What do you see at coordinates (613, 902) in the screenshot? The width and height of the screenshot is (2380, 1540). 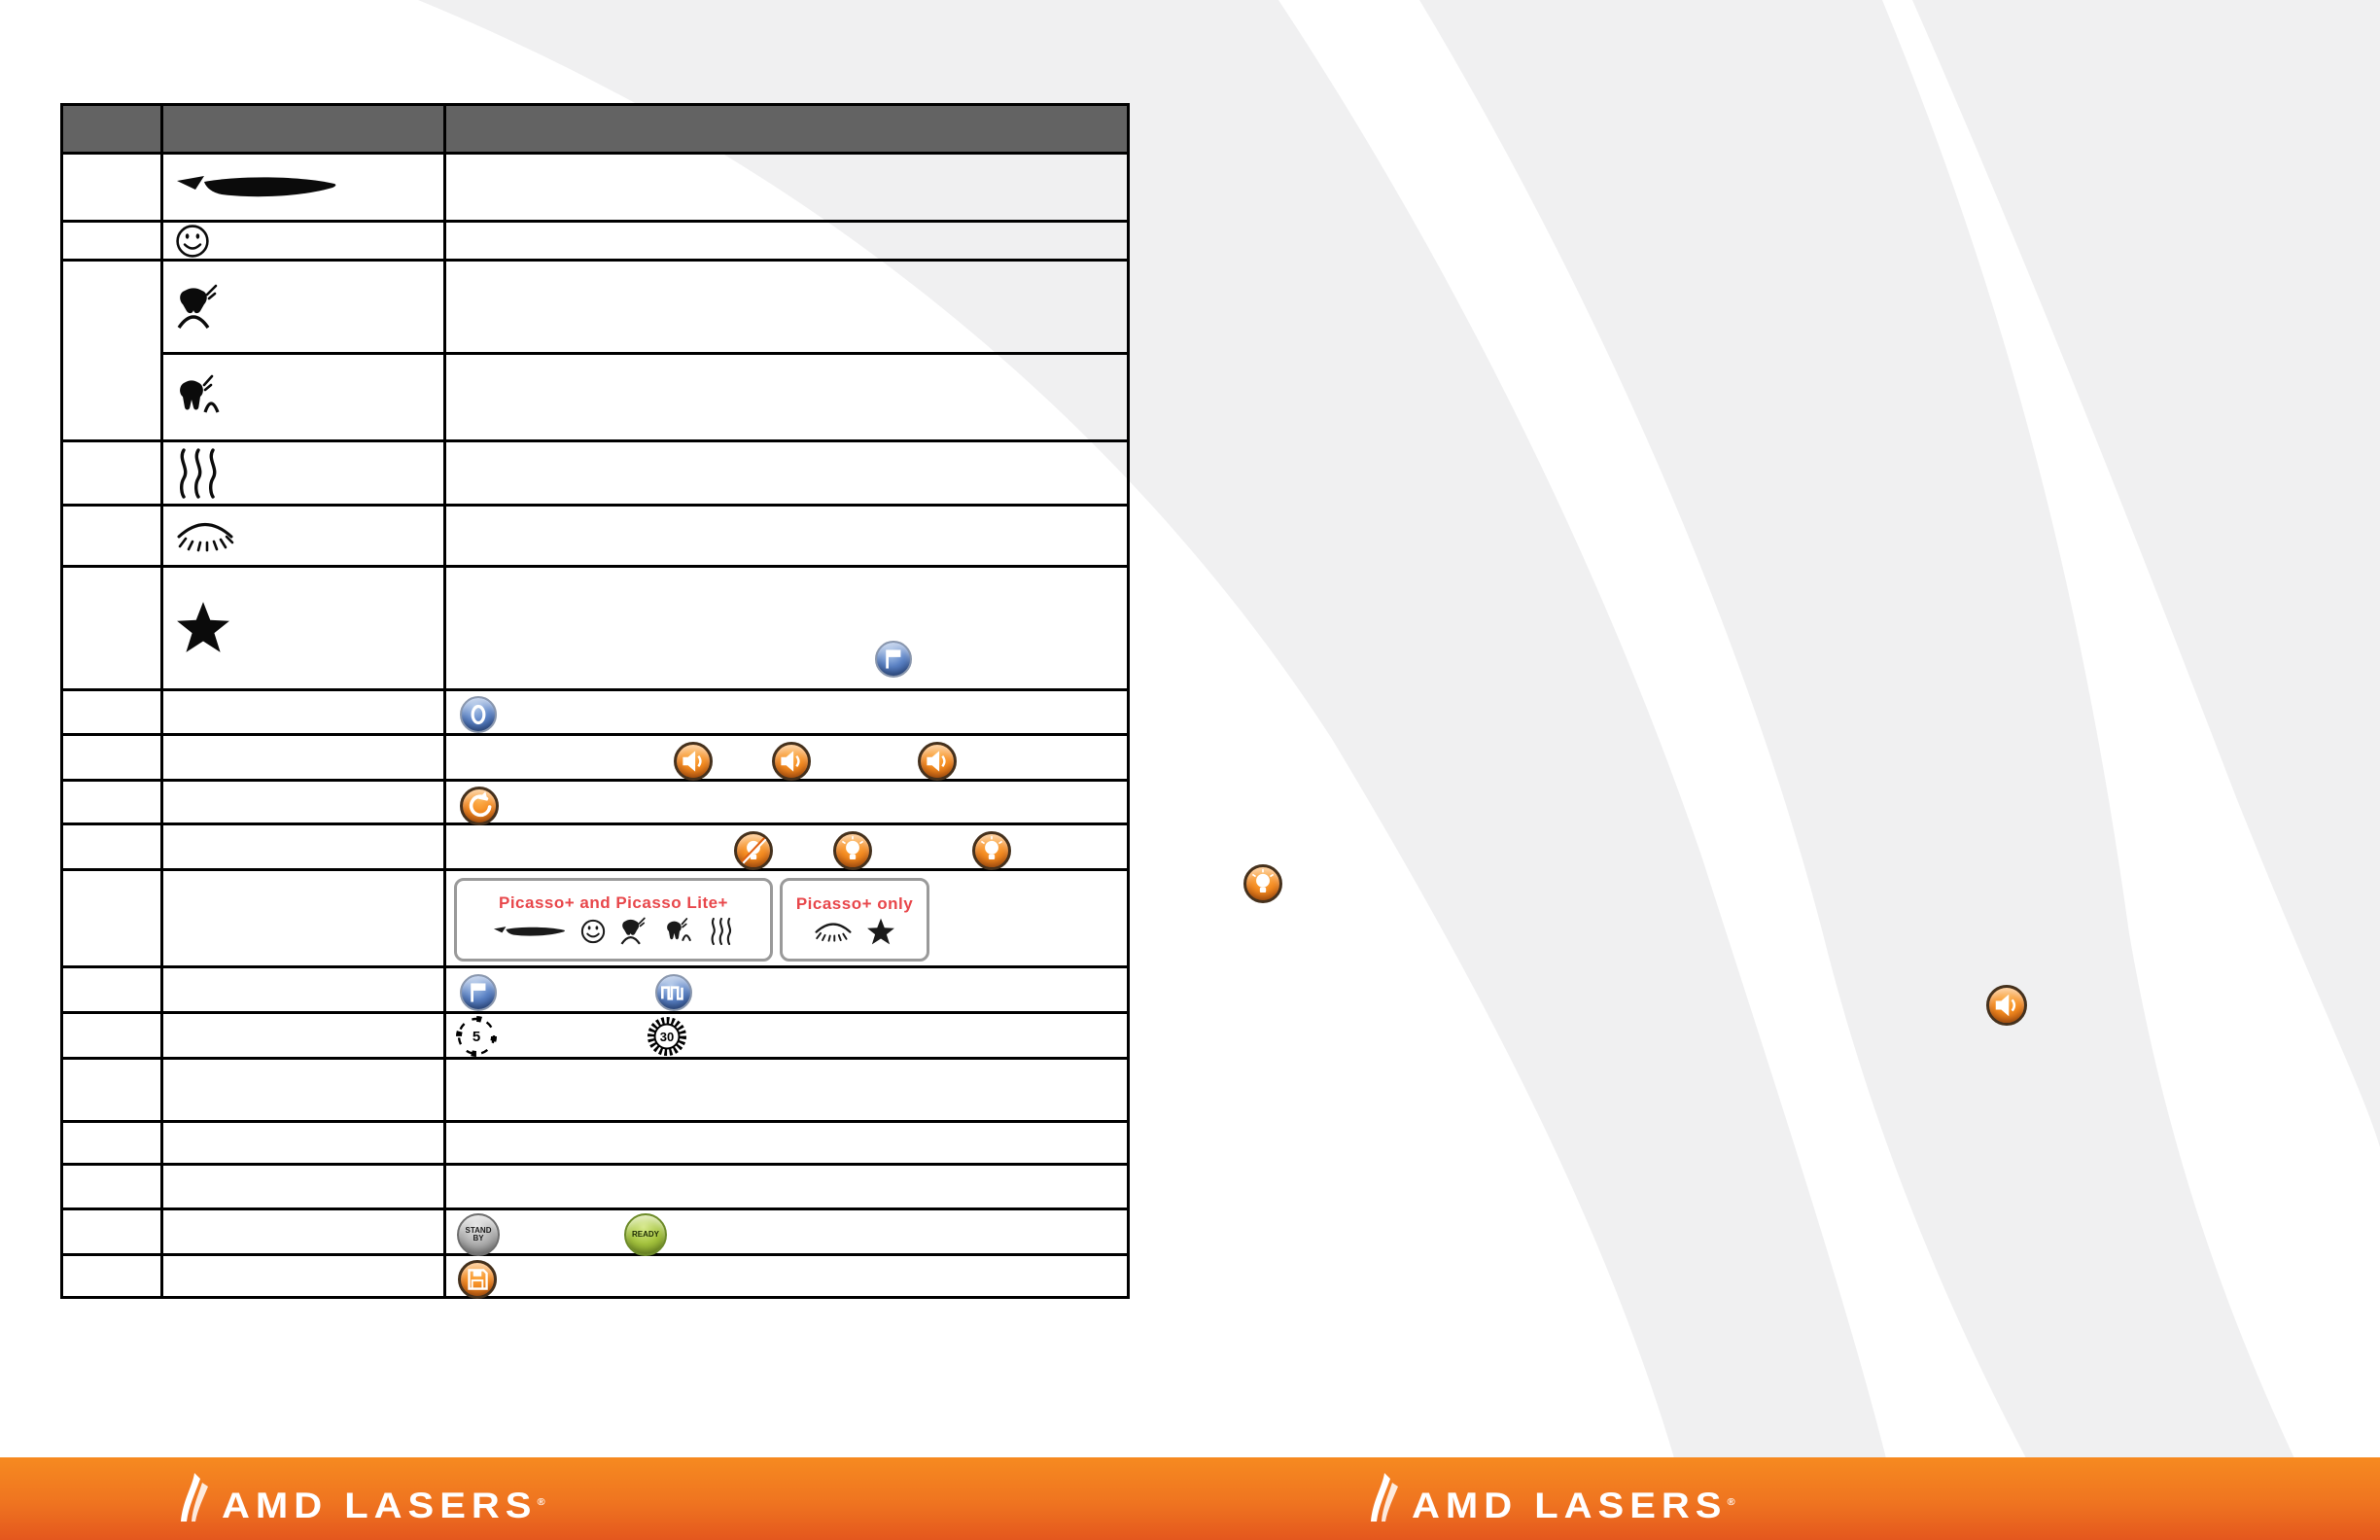 I see `picasso-plus-and-lite-title: Picasso+ and Picasso Lite+` at bounding box center [613, 902].